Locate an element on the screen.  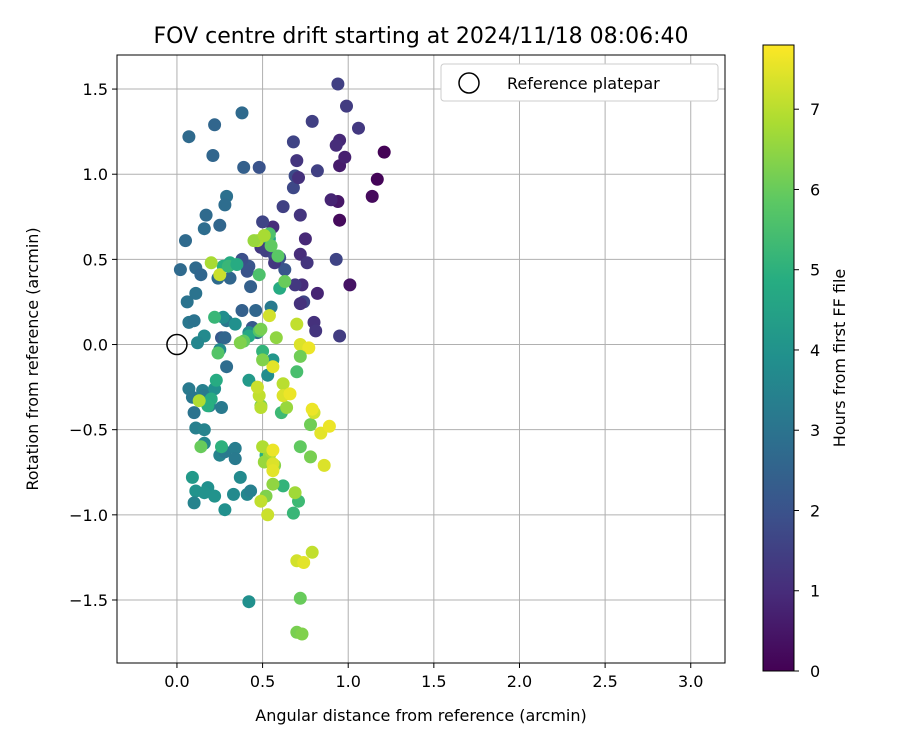
x-tick-label: 1.5 is located at coordinates (433, 681).